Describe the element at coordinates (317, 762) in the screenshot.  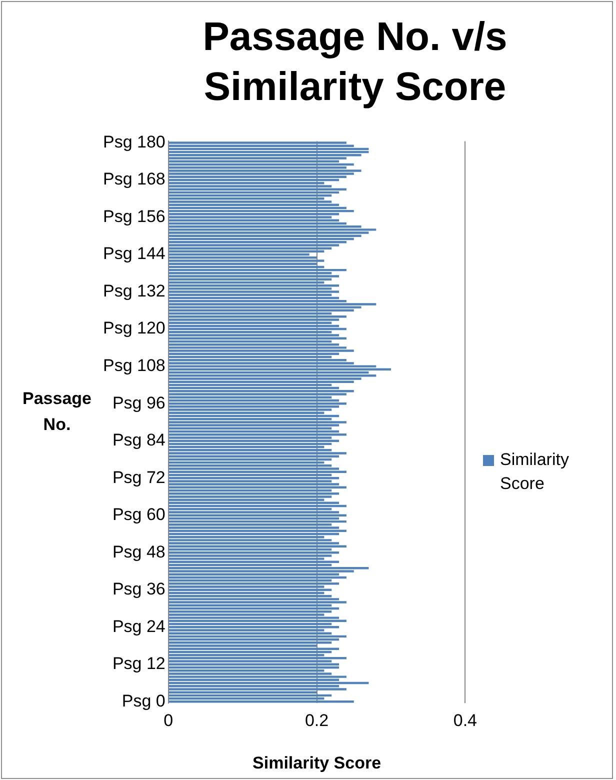
I see `x-axis-title: Similarity Score` at that location.